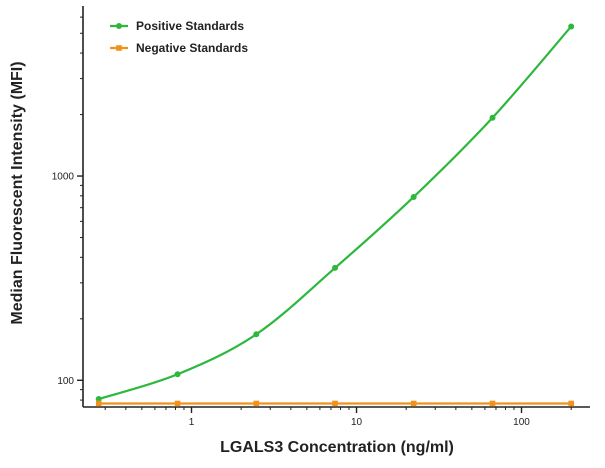  Describe the element at coordinates (192, 422) in the screenshot. I see `x-tick-label: 1` at that location.